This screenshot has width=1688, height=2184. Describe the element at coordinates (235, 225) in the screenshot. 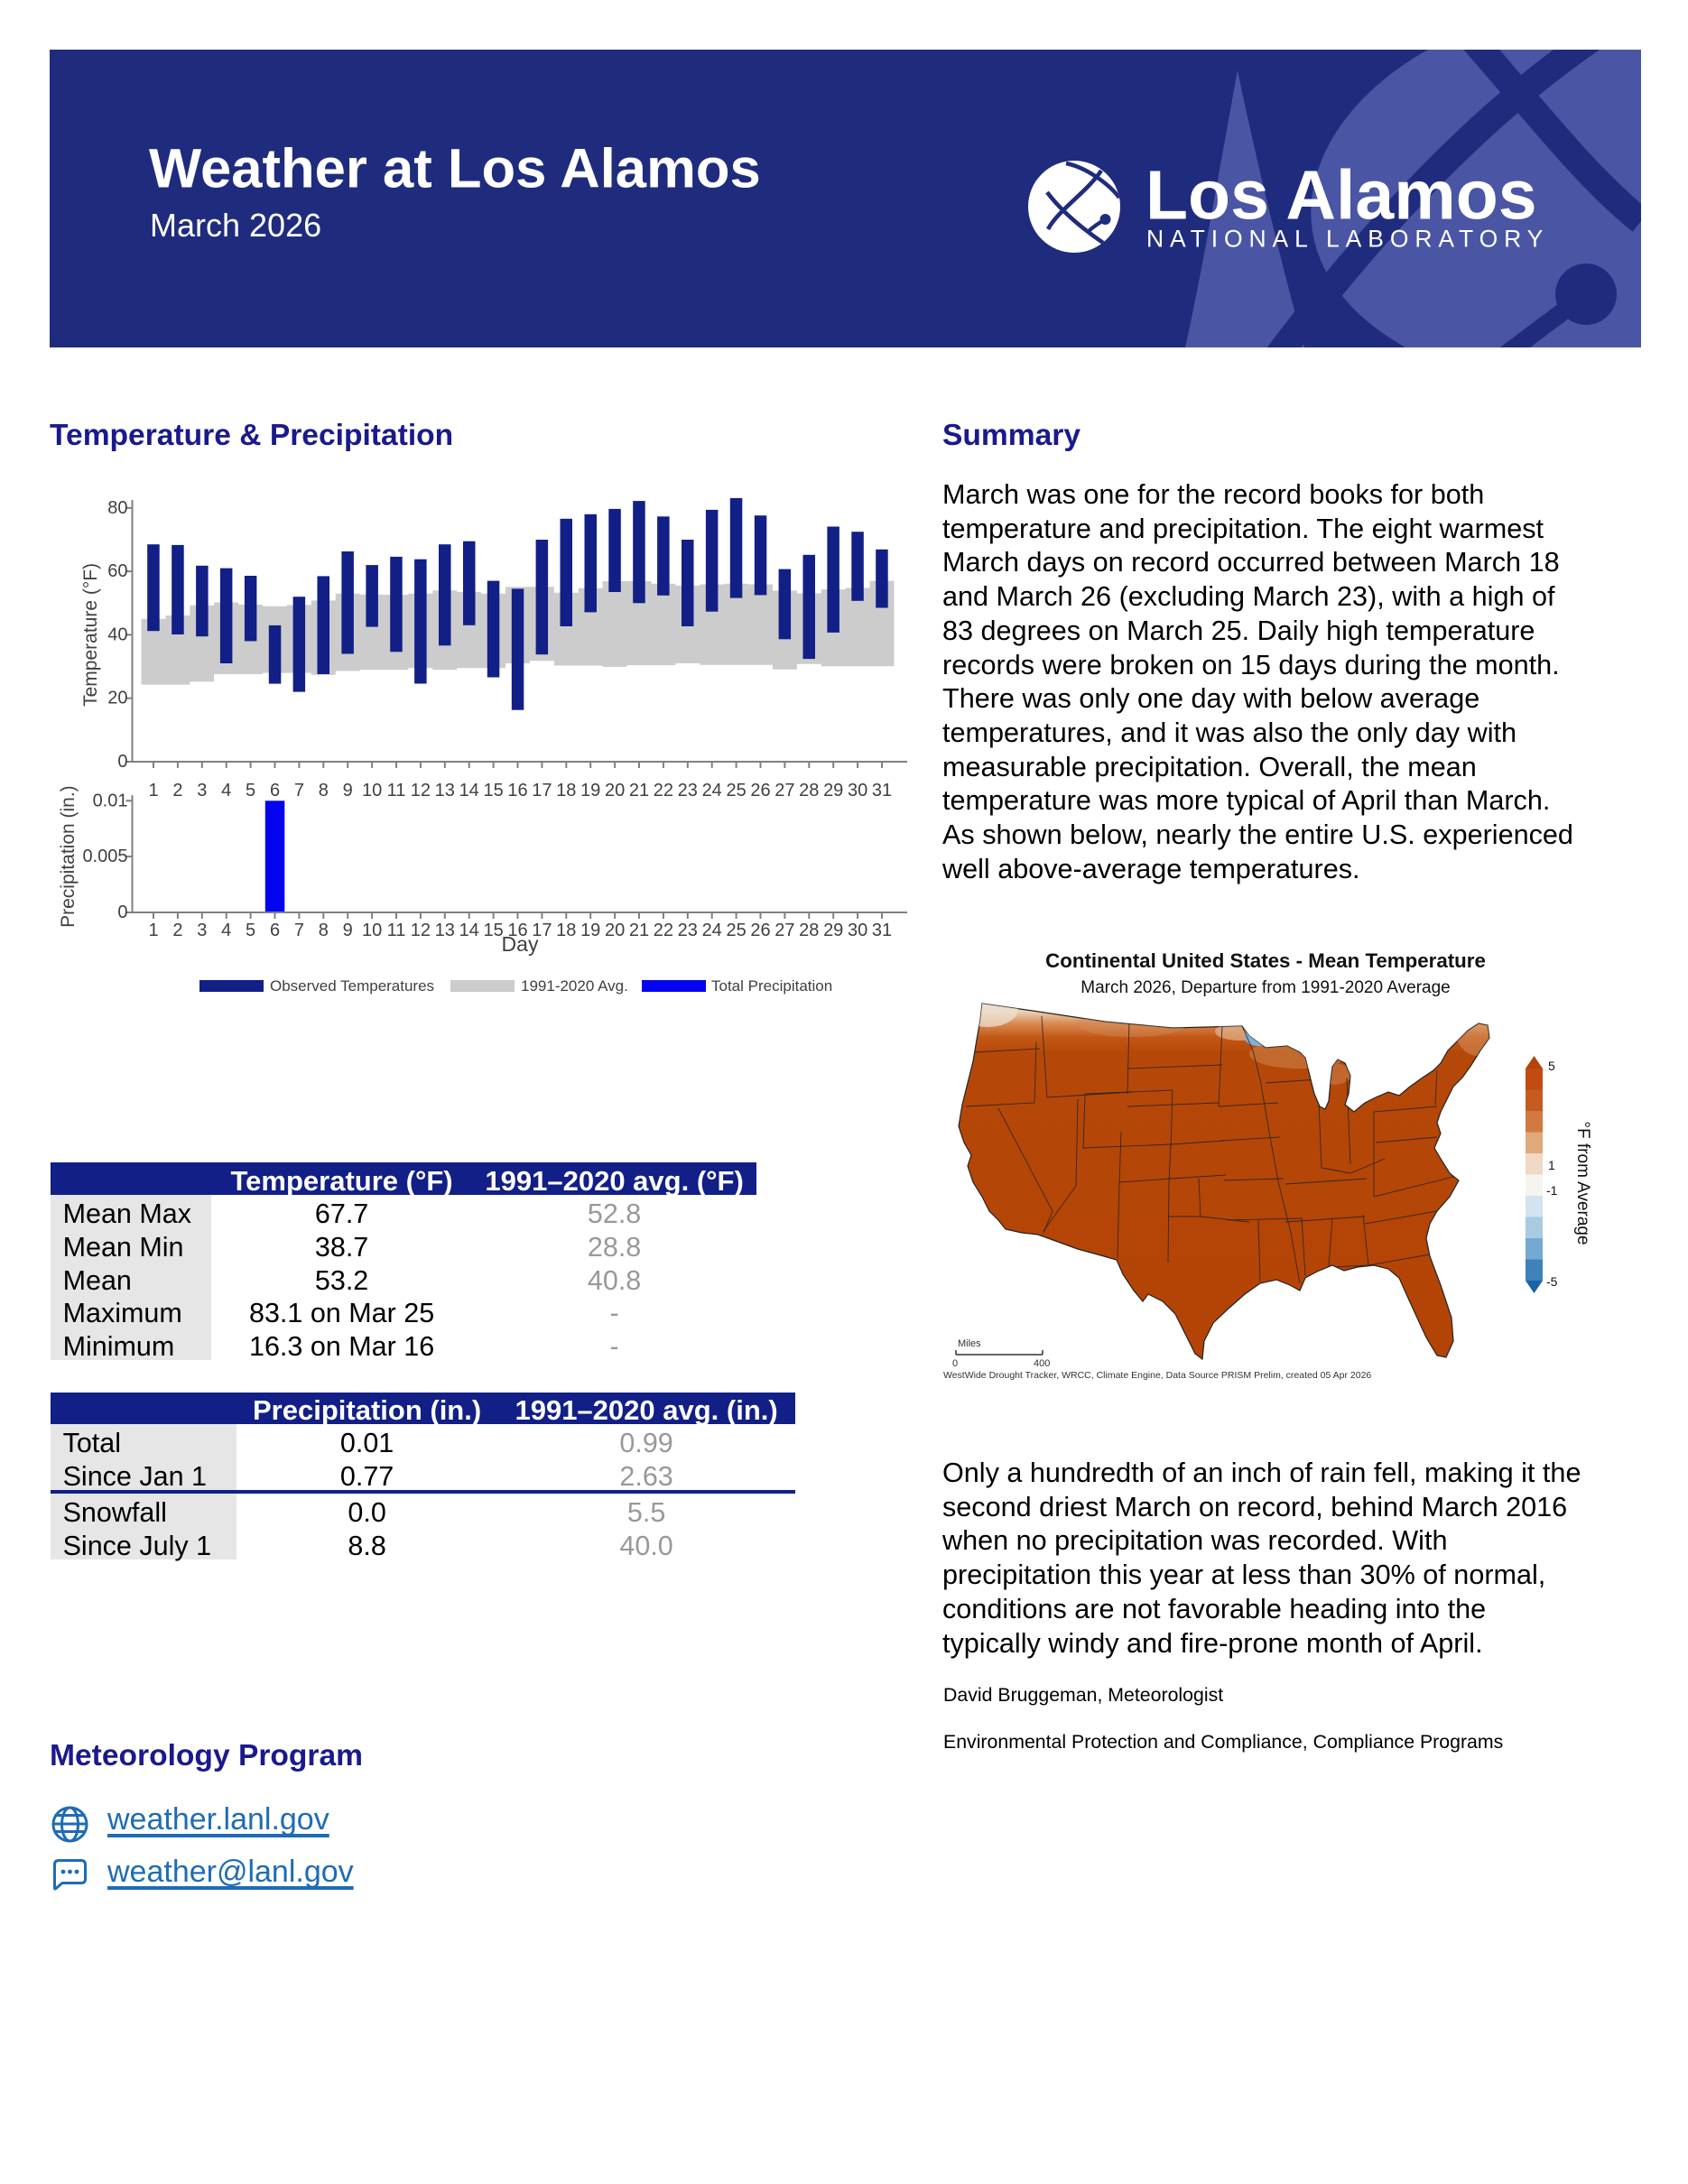

I see `svg-text: March 2026` at that location.